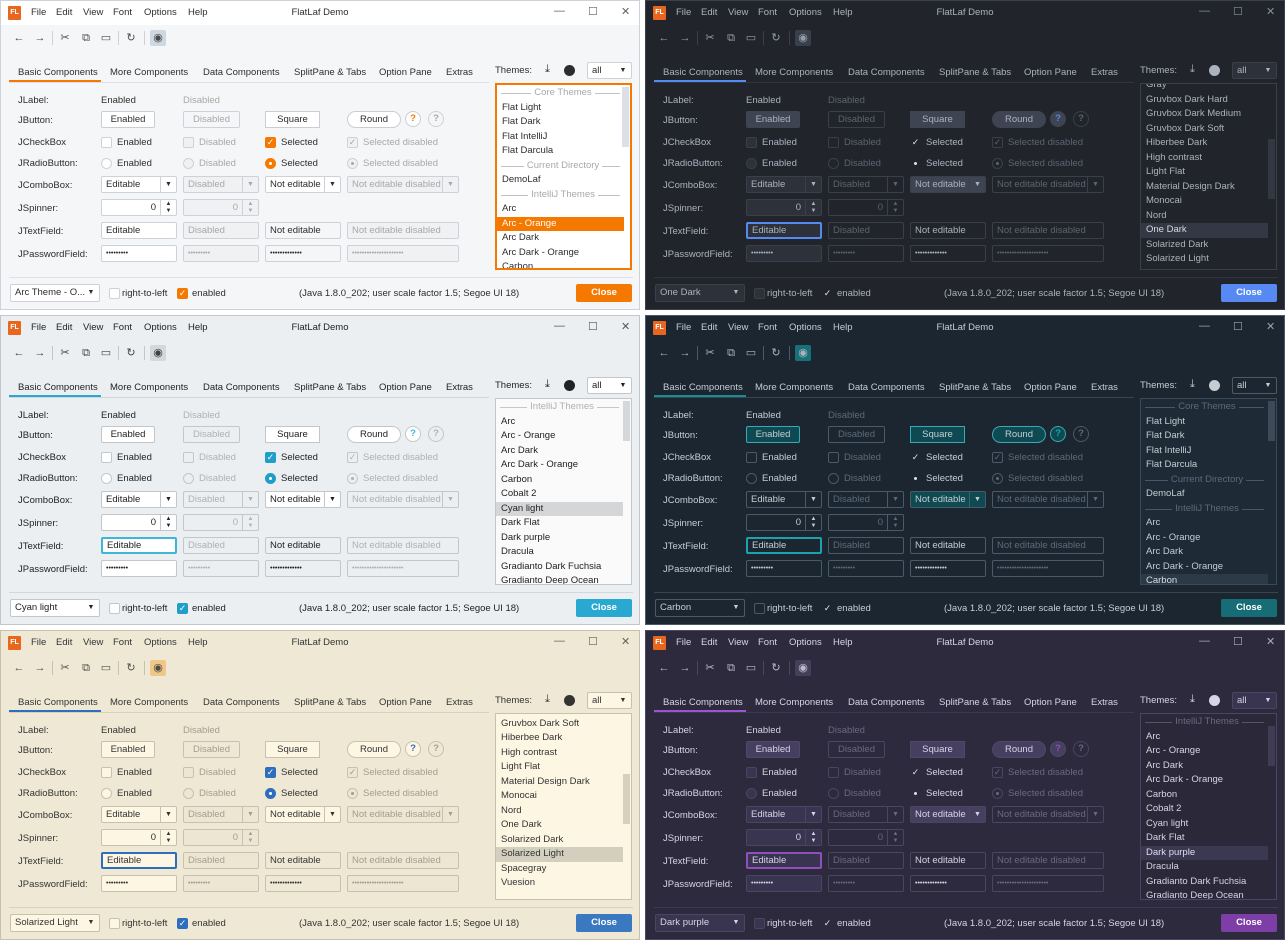 This screenshot has height=940, width=1285. What do you see at coordinates (700, 923) in the screenshot?
I see `theme-combo: Dark purple ▼` at bounding box center [700, 923].